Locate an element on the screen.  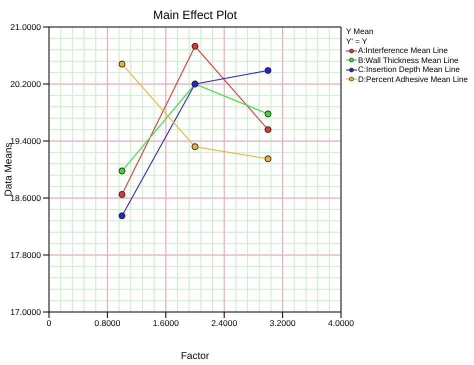
legend-label: B:Wall Thickness Mean Line is located at coordinates (408, 60).